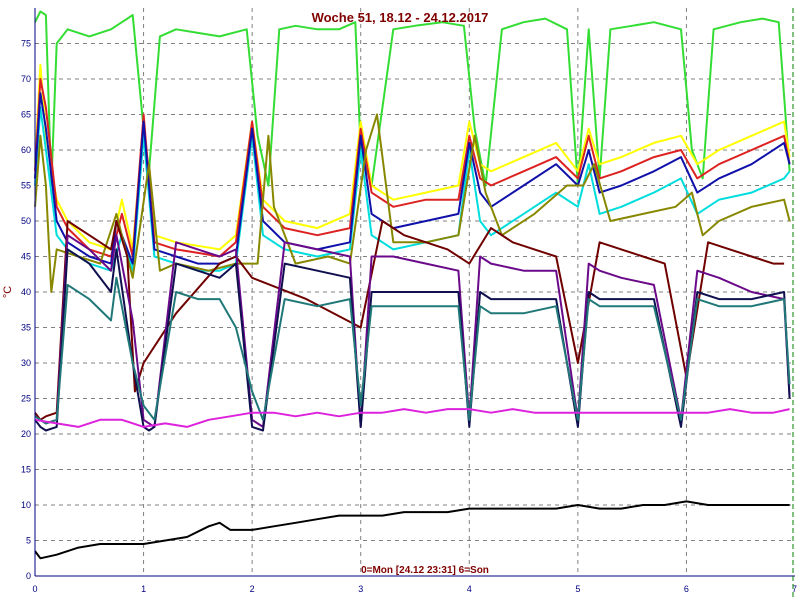 Image resolution: width=800 pixels, height=600 pixels. I want to click on x-tick-label: 6, so click(686, 589).